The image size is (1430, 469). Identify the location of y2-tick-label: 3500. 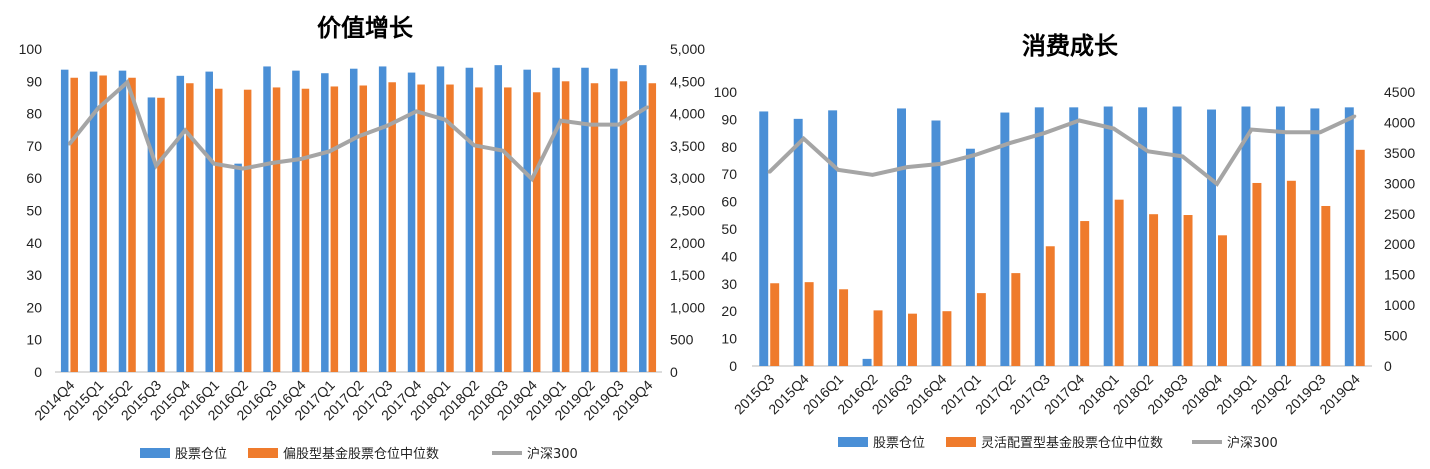
(1399, 153).